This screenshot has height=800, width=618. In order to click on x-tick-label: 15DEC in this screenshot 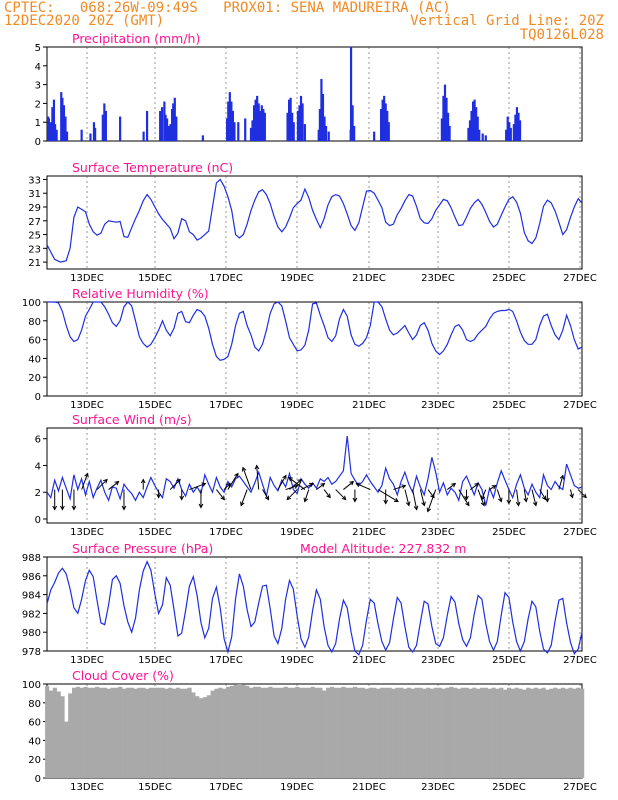, I will do `click(155, 405)`.